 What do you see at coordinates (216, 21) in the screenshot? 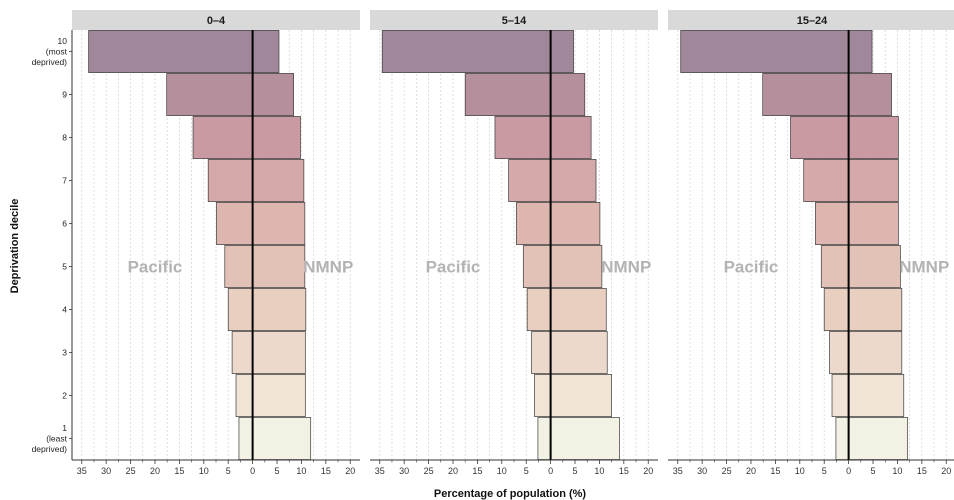
I see `panel-title: 0–4` at bounding box center [216, 21].